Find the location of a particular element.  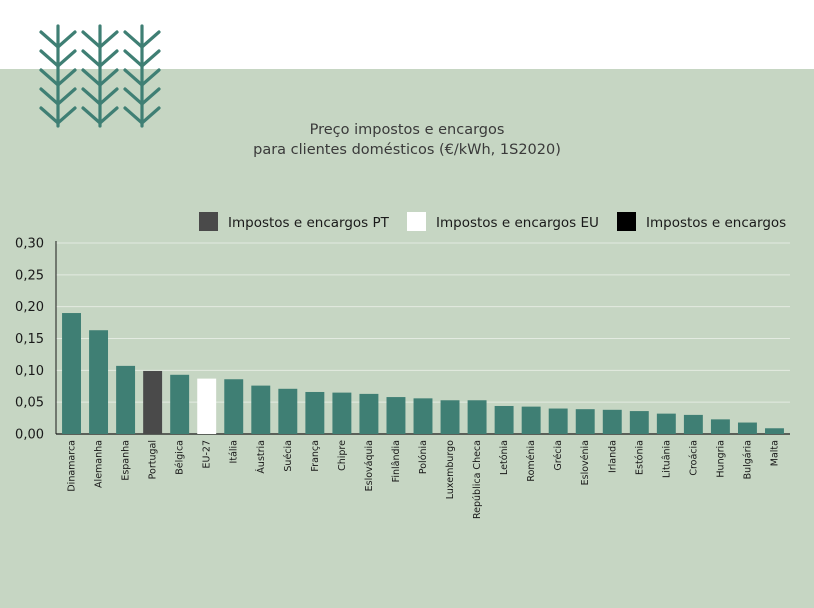

x-tick-label: Eslovénia is located at coordinates (585, 462).